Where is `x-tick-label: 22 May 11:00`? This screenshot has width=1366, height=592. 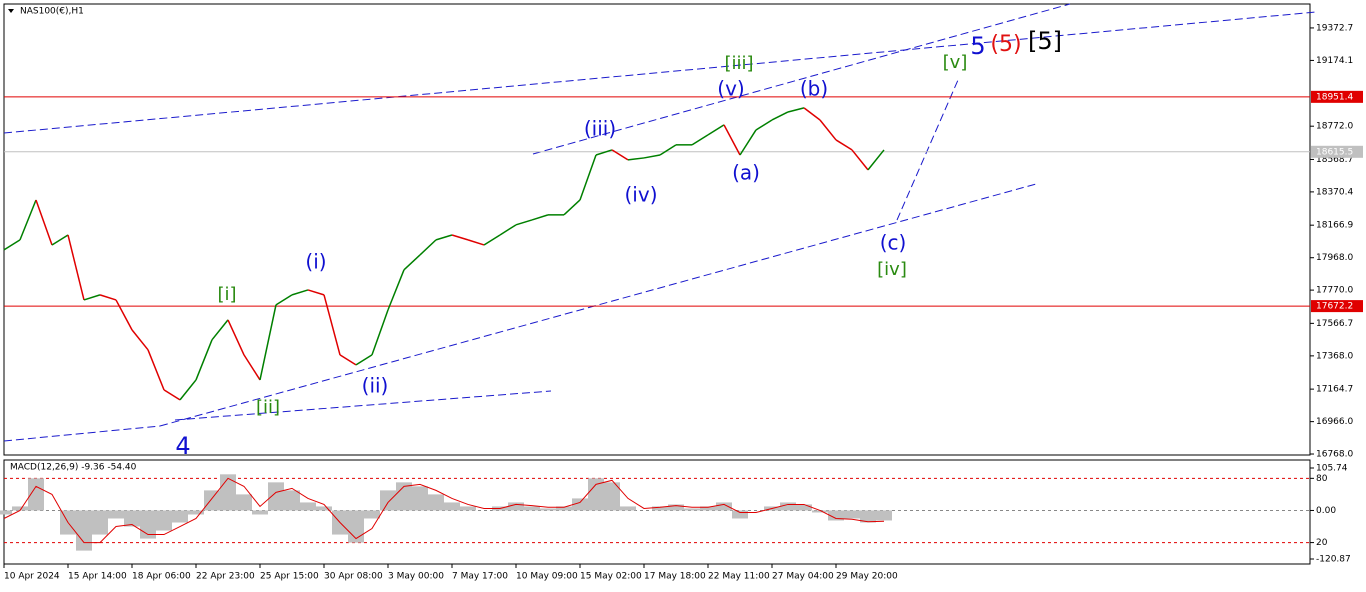
x-tick-label: 22 May 11:00 is located at coordinates (739, 577).